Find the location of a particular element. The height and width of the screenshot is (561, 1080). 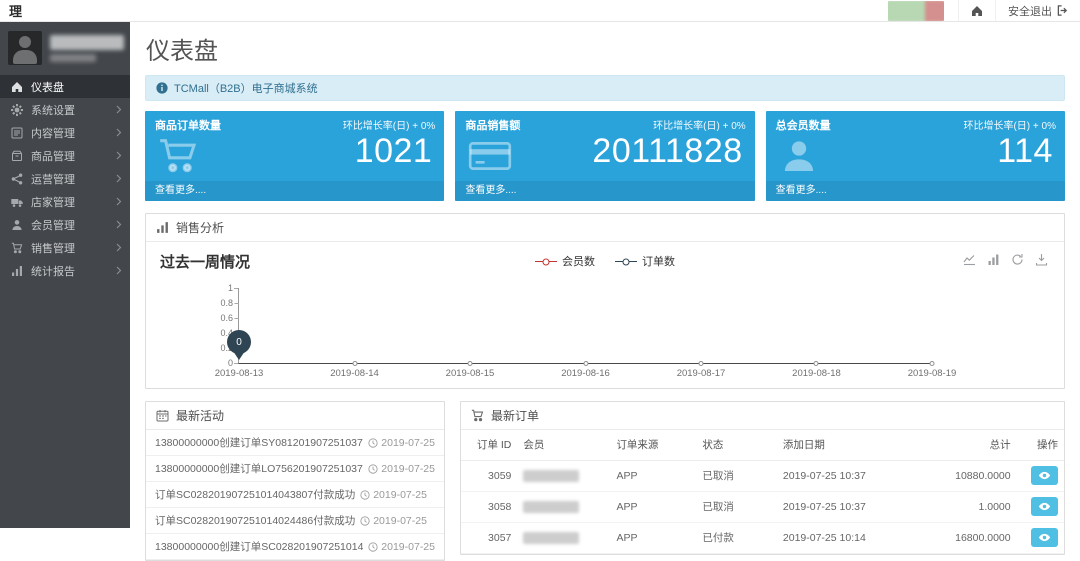

sidebar-item-content-management: 内容管理 is located at coordinates (65, 132).